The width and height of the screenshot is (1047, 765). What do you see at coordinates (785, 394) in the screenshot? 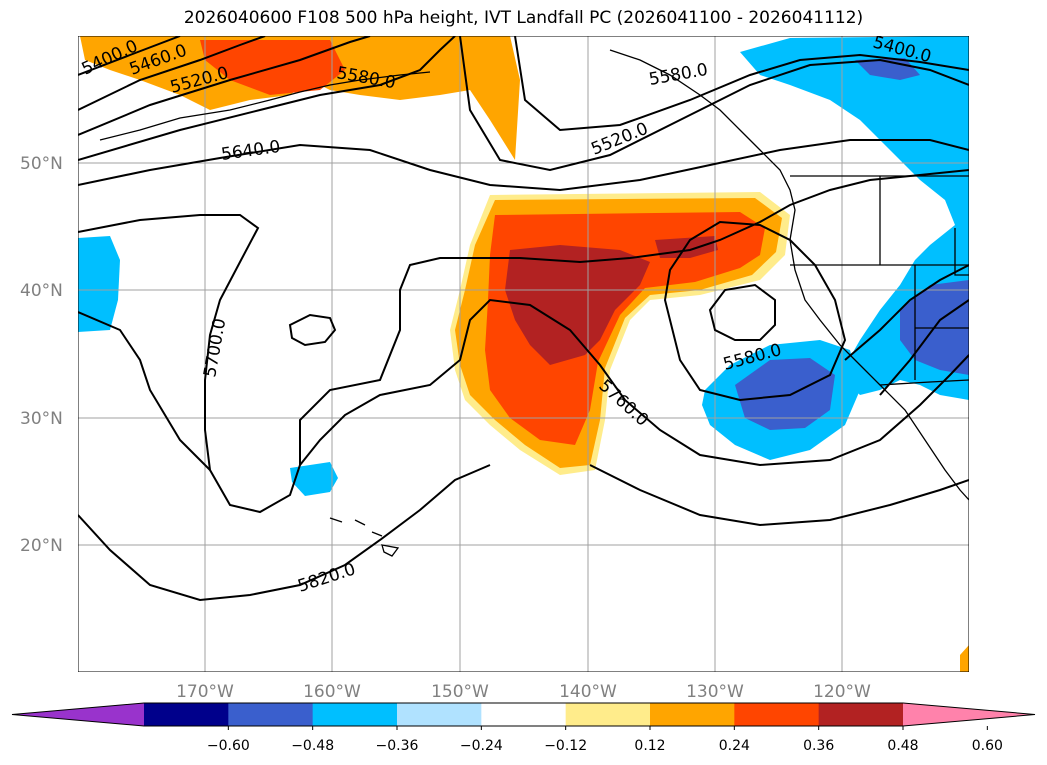
I see `negative-anomaly-southeast-core` at bounding box center [785, 394].